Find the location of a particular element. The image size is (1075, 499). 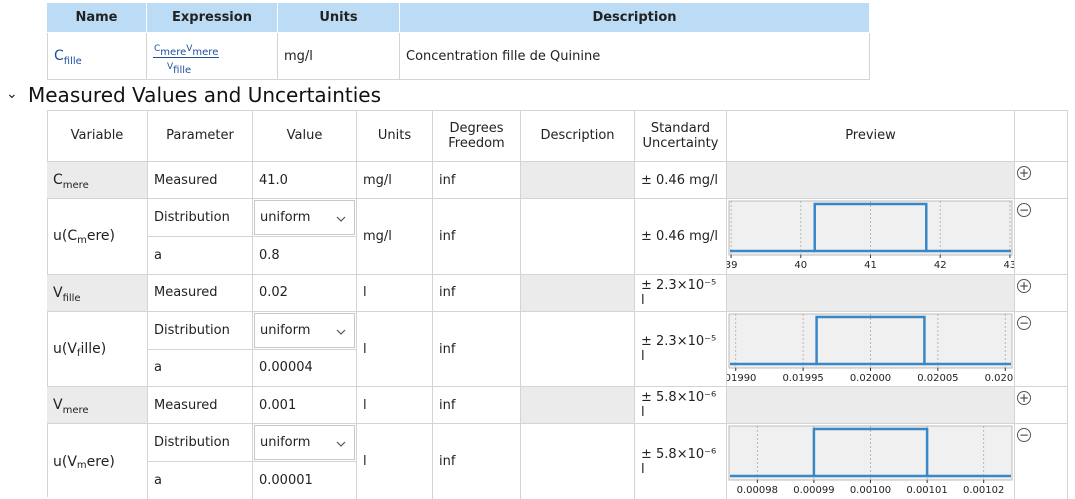

x-tick-label: 0.01995 is located at coordinates (802, 378).